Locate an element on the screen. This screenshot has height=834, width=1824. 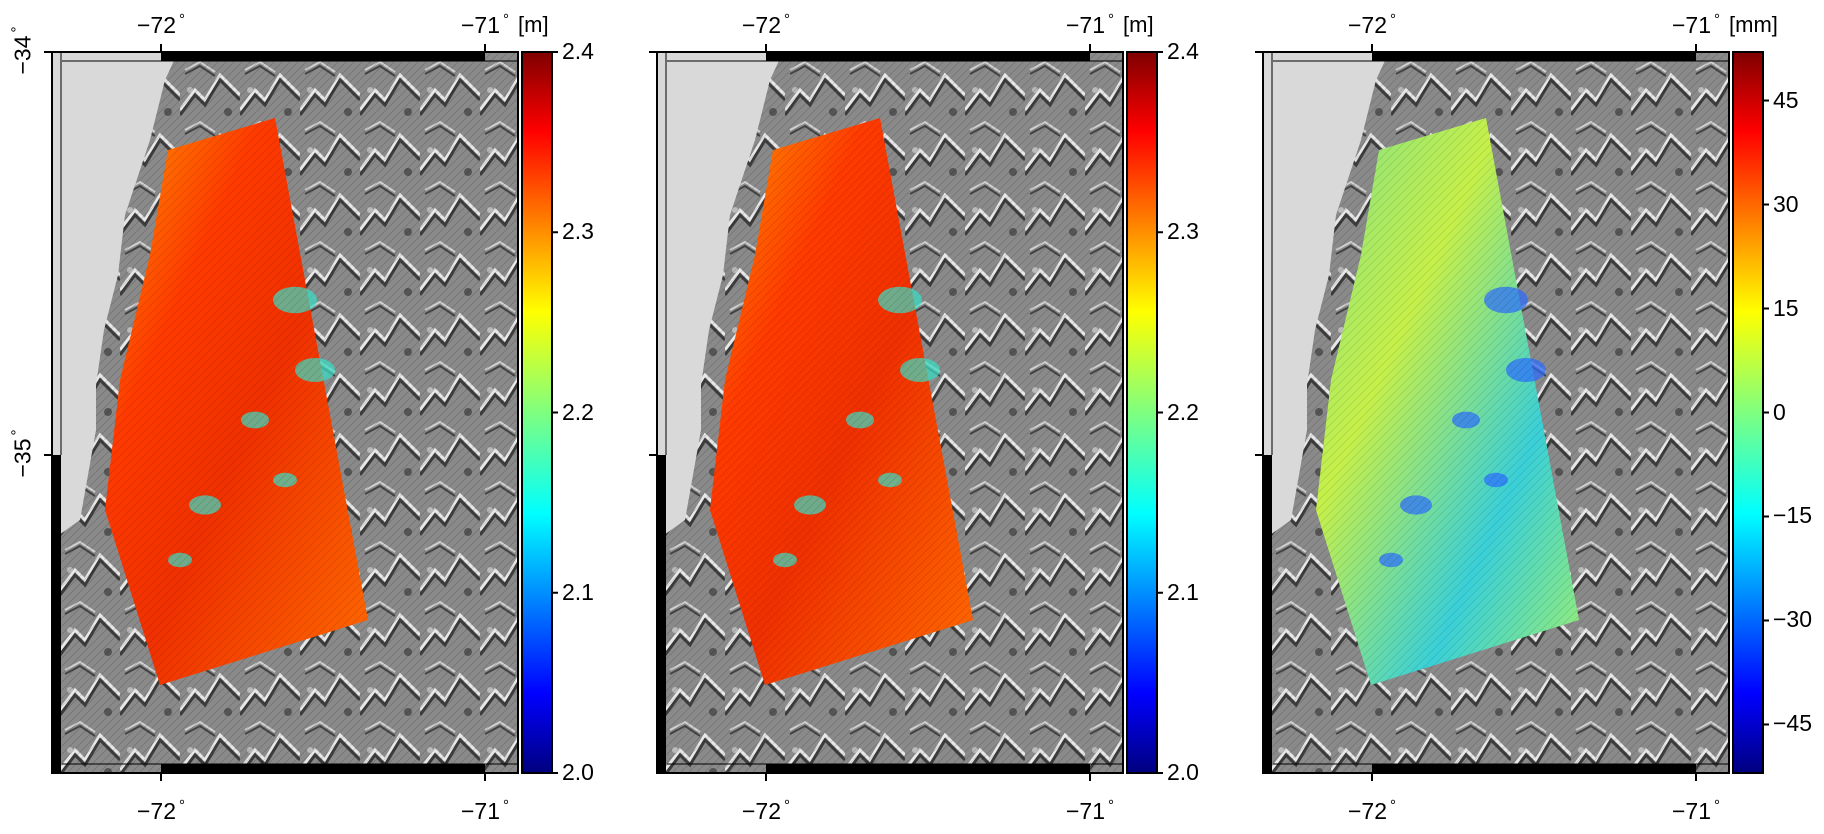
colorbar-tick-label: 30 is located at coordinates (1786, 203).